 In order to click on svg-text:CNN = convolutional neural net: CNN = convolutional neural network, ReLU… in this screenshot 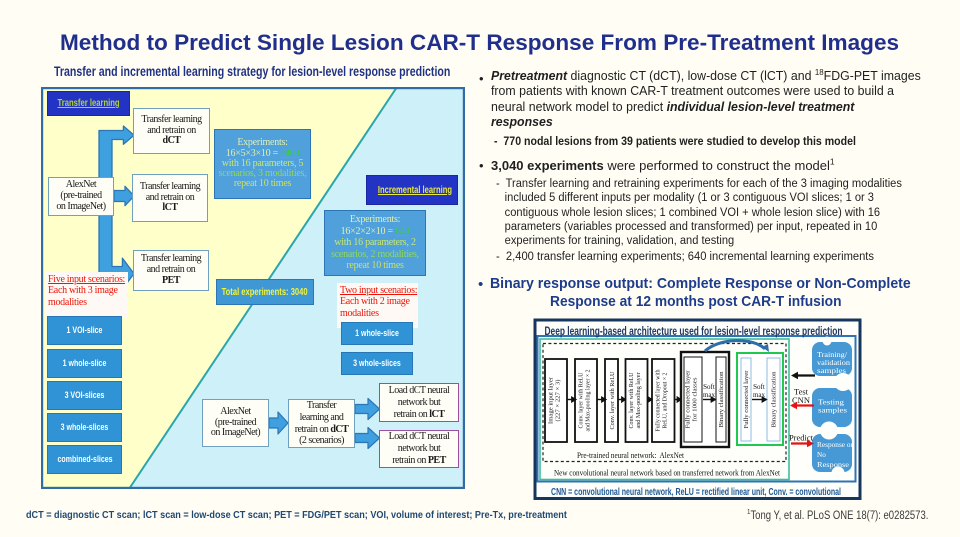, I will do `click(696, 492)`.